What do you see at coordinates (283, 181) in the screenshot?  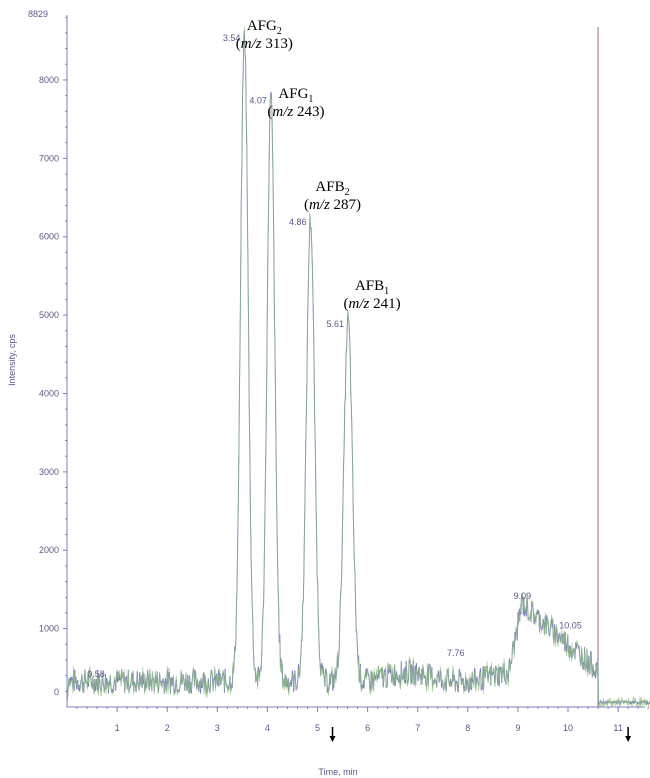 I see `retention-time-labels: 3.54 4.07 4.86 5.61` at bounding box center [283, 181].